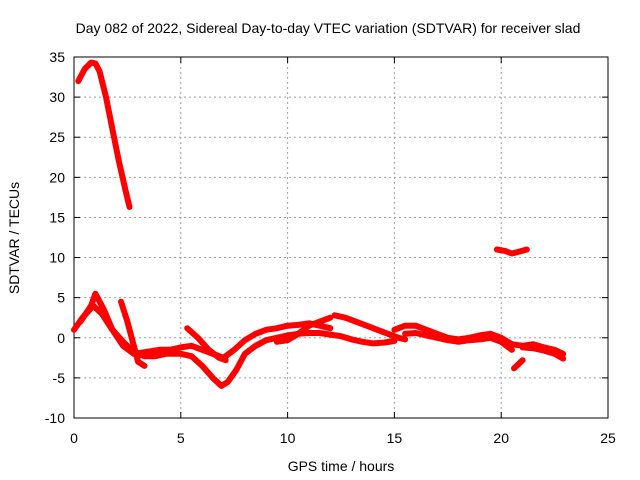 This screenshot has height=480, width=640. Describe the element at coordinates (57, 57) in the screenshot. I see `y-tick-label: 35` at that location.